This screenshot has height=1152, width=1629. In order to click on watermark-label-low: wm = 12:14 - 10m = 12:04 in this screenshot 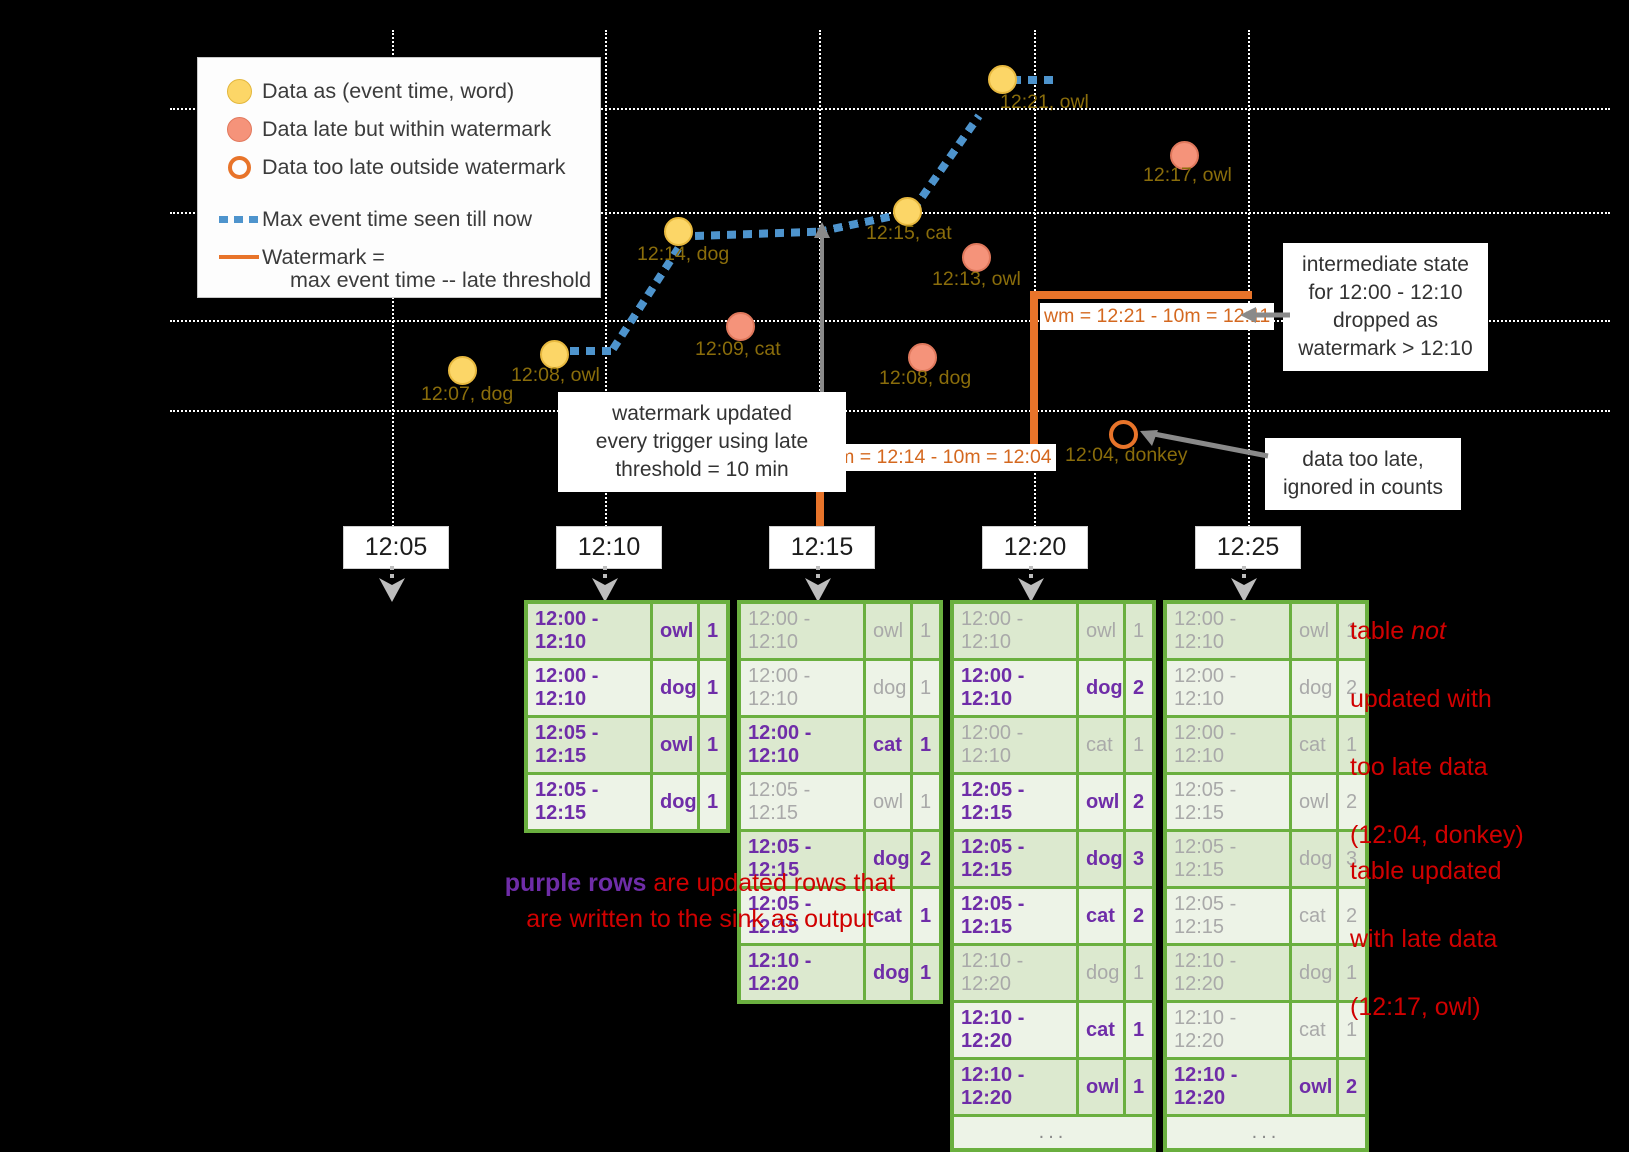, I will do `click(938, 457)`.